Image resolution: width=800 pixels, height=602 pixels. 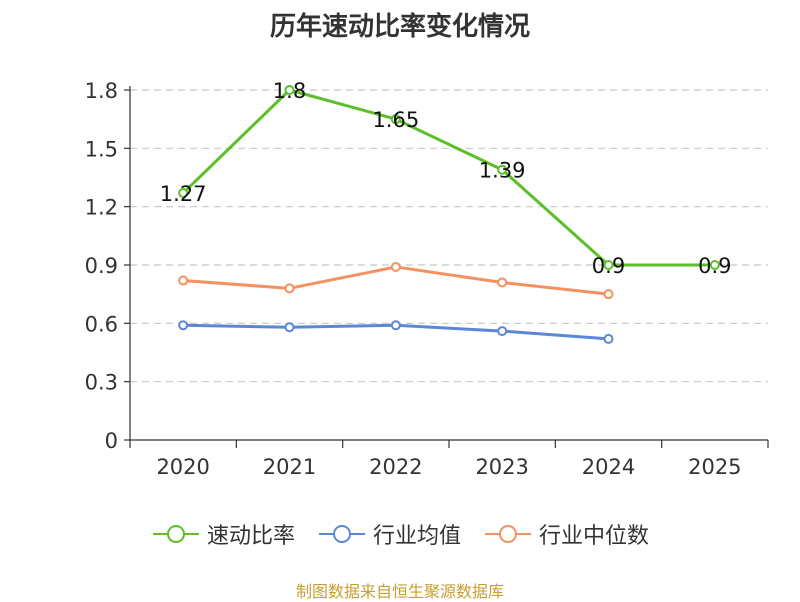 I want to click on data-label: 1.27, so click(x=183, y=194).